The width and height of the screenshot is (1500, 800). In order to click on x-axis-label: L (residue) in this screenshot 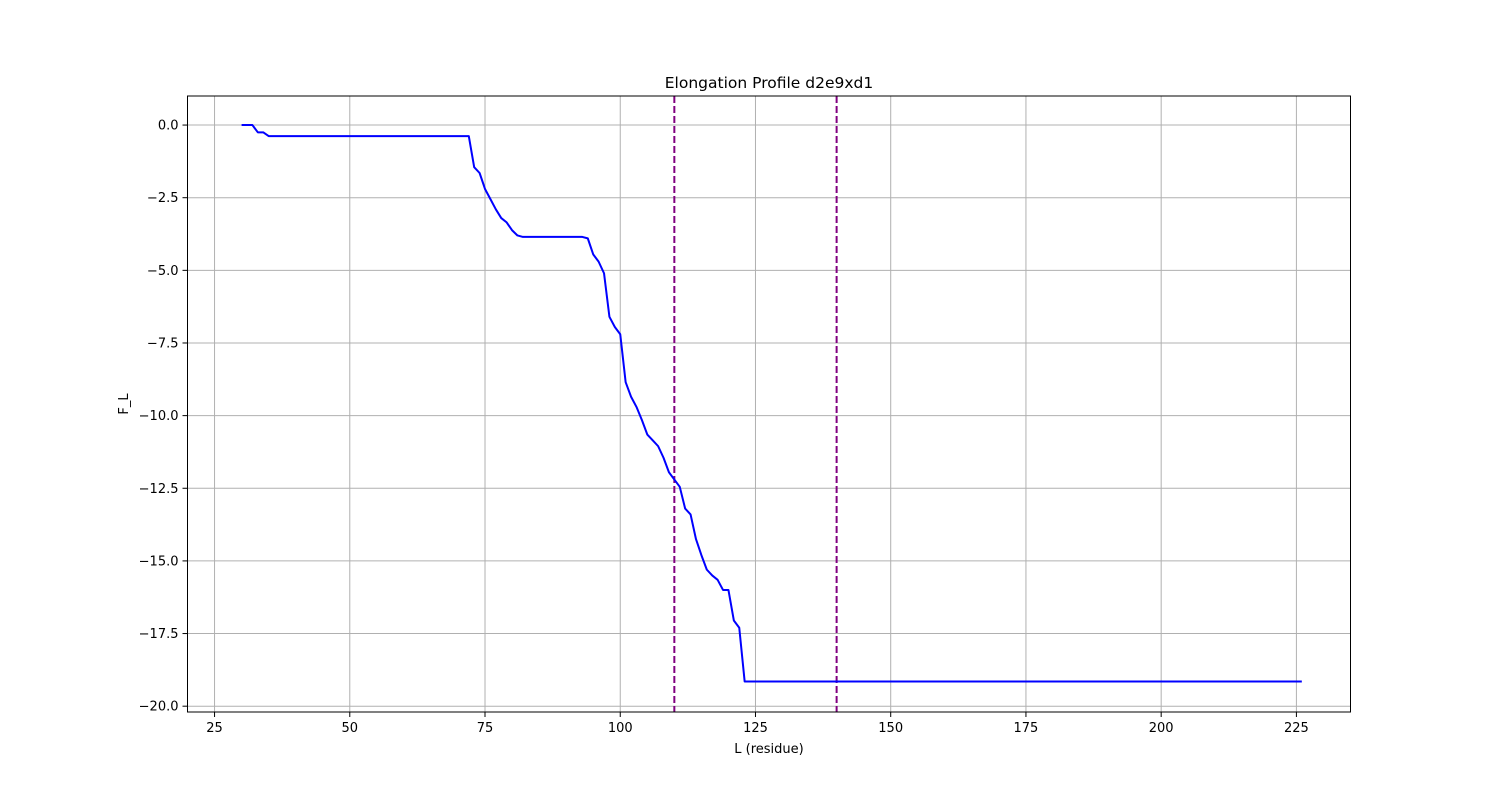, I will do `click(768, 749)`.